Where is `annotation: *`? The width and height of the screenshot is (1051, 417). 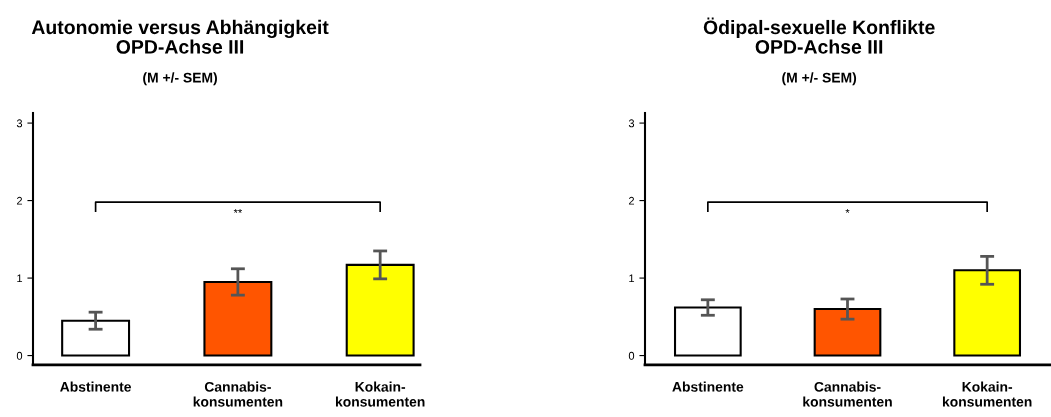 annotation: * is located at coordinates (847, 210).